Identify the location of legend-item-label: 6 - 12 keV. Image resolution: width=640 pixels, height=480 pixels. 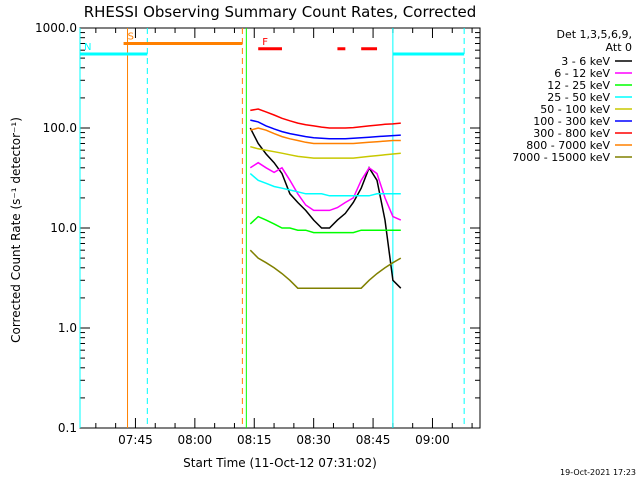
(582, 73).